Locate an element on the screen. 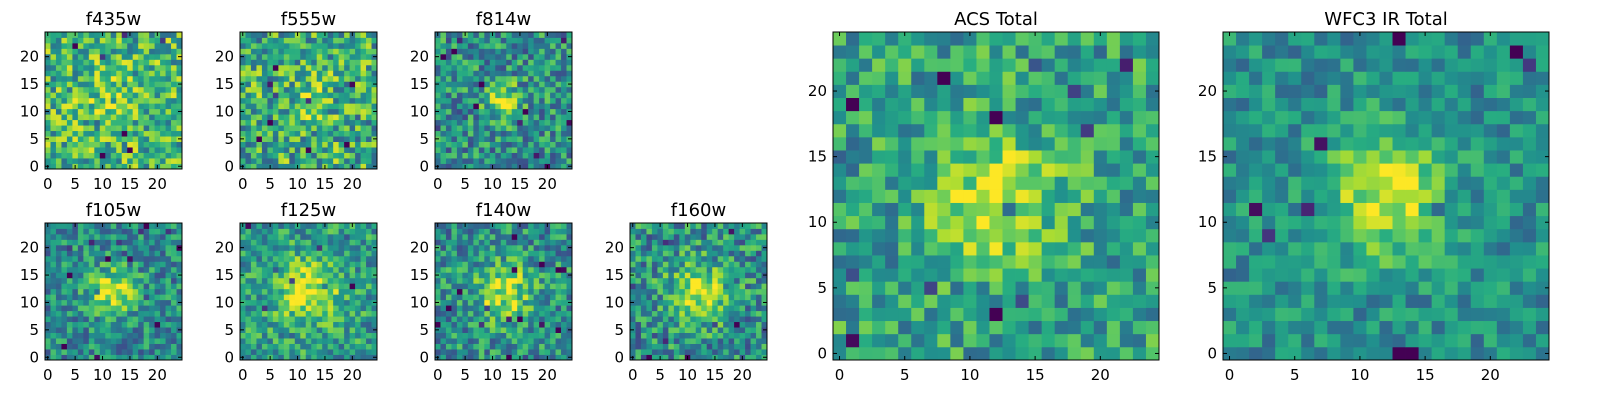 The width and height of the screenshot is (1600, 400). y-tick-label: 5 is located at coordinates (619, 330).